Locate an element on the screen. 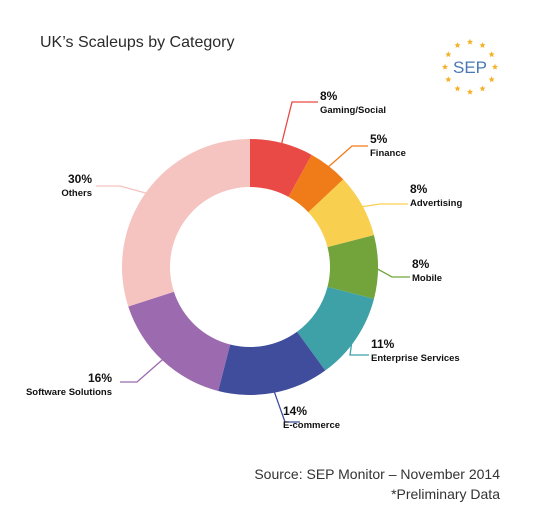 The height and width of the screenshot is (532, 543). slice-category-label: Others is located at coordinates (76, 193).